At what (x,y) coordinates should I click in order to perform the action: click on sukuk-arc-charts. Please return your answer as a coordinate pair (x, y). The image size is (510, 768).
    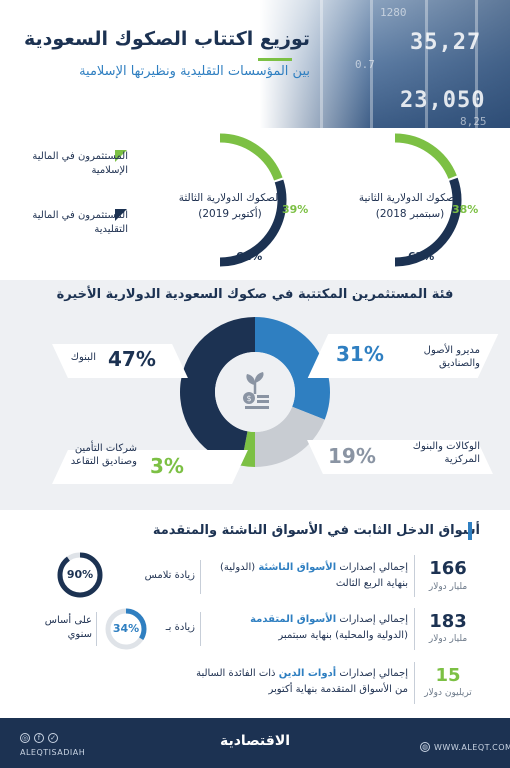
    Looking at the image, I should click on (340, 200).